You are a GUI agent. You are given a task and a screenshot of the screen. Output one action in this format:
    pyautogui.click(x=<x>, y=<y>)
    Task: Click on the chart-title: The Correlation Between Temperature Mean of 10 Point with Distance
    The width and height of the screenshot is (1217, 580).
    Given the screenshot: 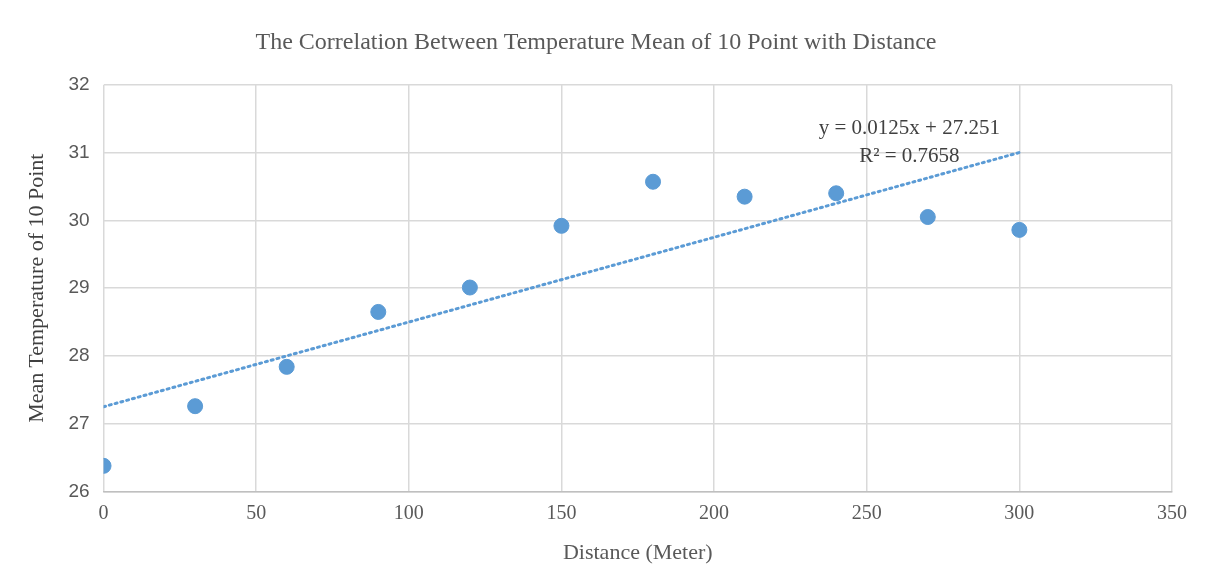 What is the action you would take?
    pyautogui.click(x=596, y=40)
    